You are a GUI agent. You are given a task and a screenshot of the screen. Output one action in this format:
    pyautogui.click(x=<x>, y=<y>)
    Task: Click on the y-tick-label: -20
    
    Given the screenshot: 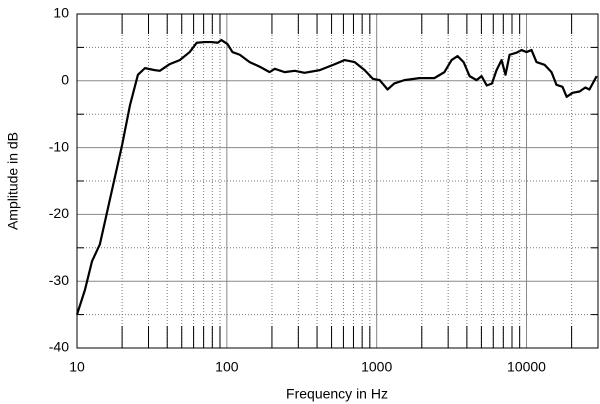 What is the action you would take?
    pyautogui.click(x=59, y=213)
    